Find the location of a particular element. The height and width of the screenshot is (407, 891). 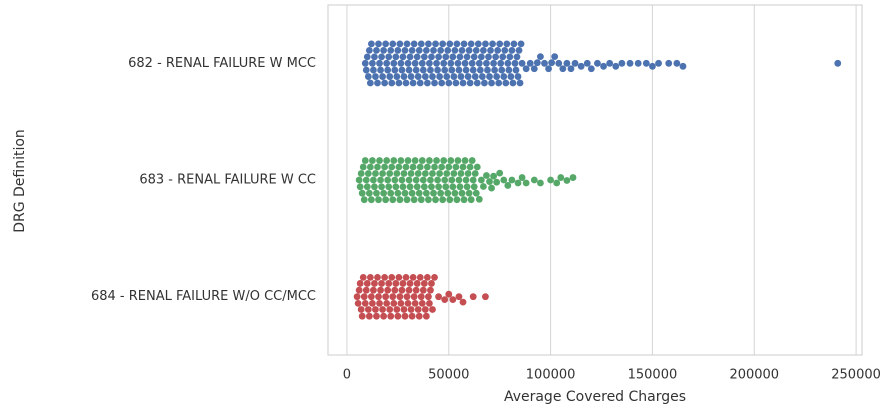

x-tick-label: 0 is located at coordinates (347, 375).